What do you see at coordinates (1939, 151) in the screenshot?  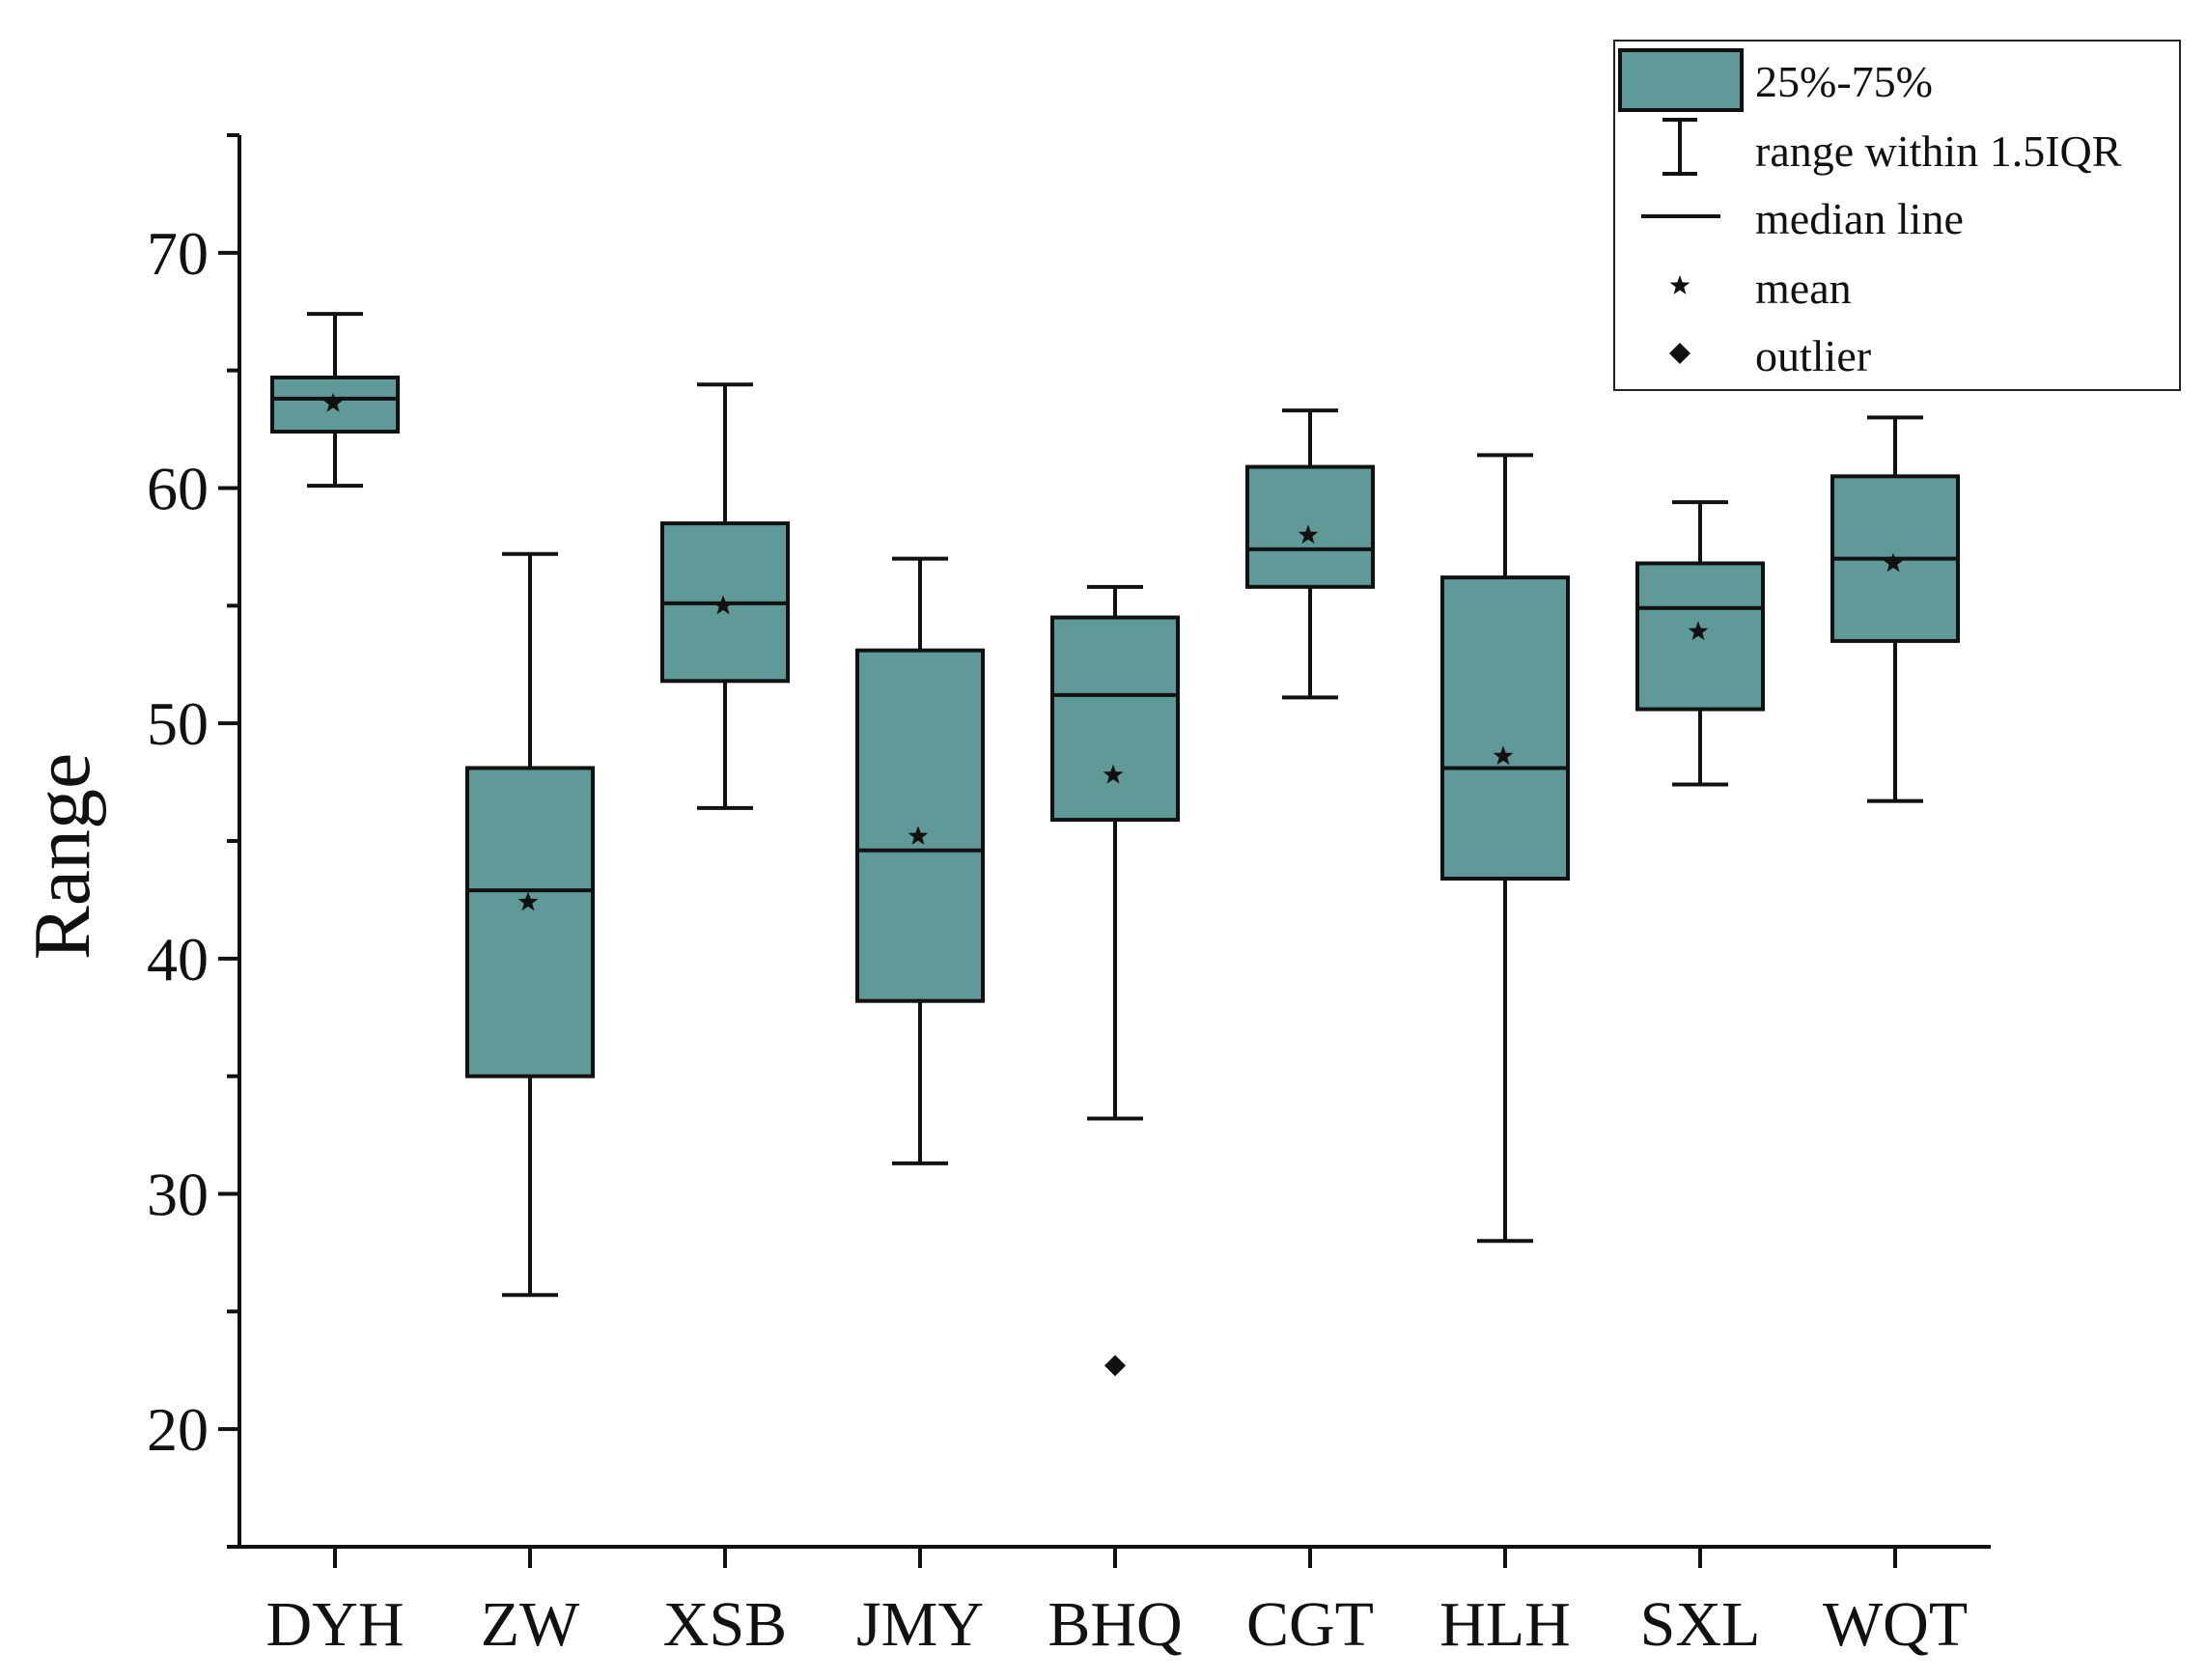 I see `legend-label-whisker: range within 1.5IQR` at bounding box center [1939, 151].